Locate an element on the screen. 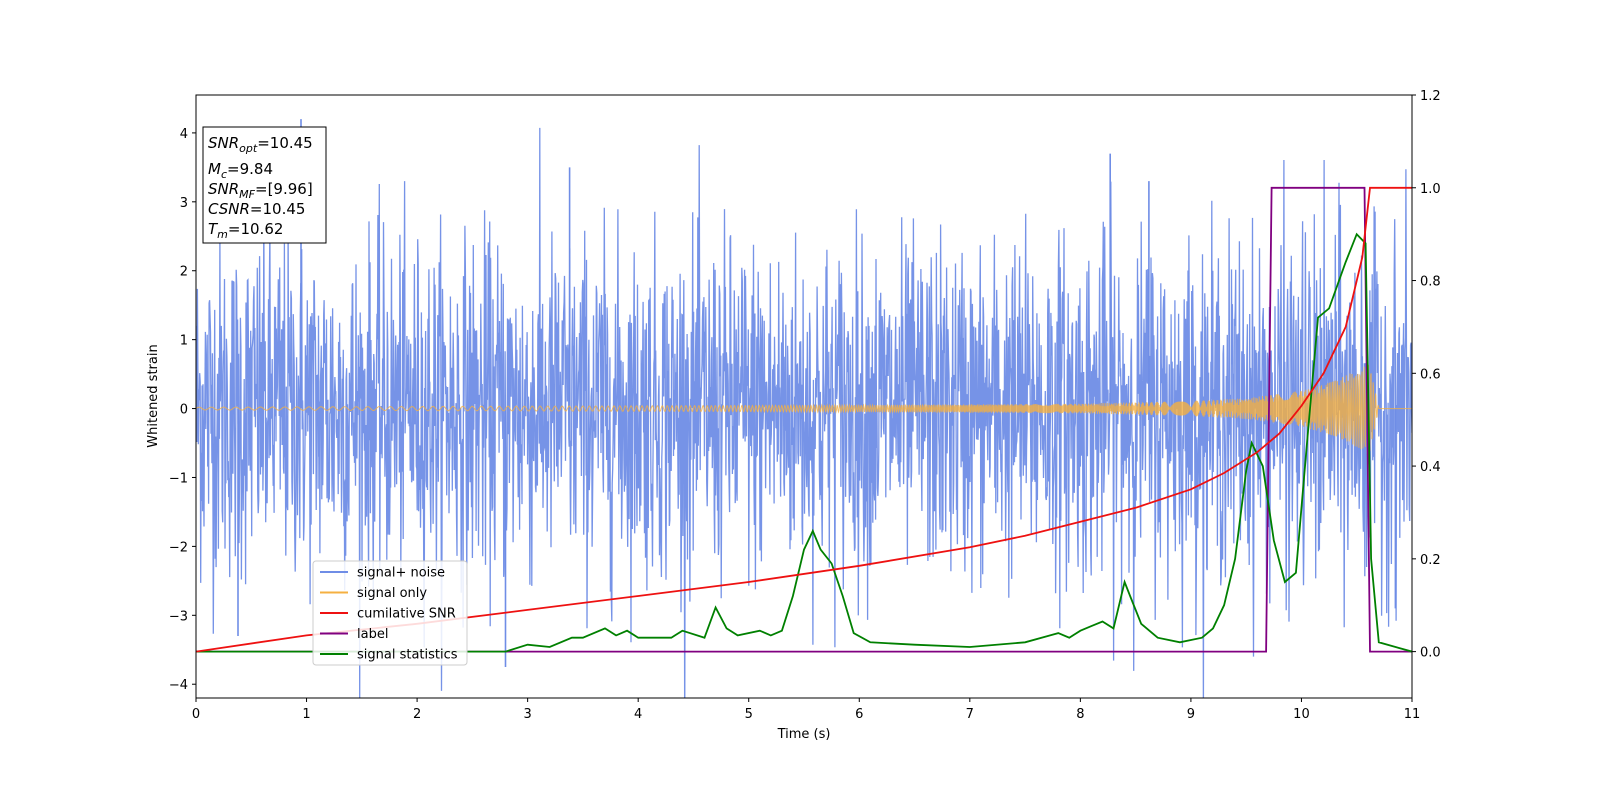  snr-mf-value: [9.96] is located at coordinates (290, 189).